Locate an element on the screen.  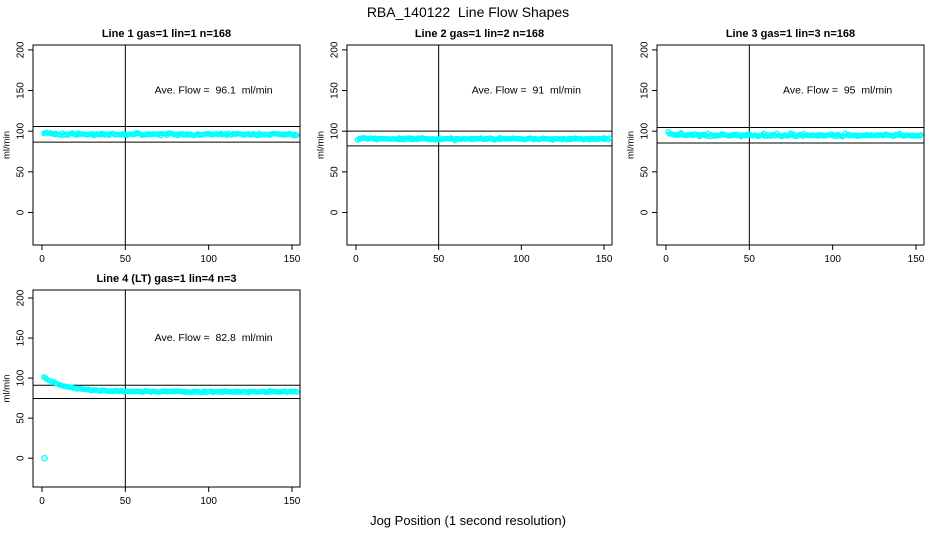
panel-title: Line 4 (LT) gas=1 lin=4 n=3 is located at coordinates (166, 279).